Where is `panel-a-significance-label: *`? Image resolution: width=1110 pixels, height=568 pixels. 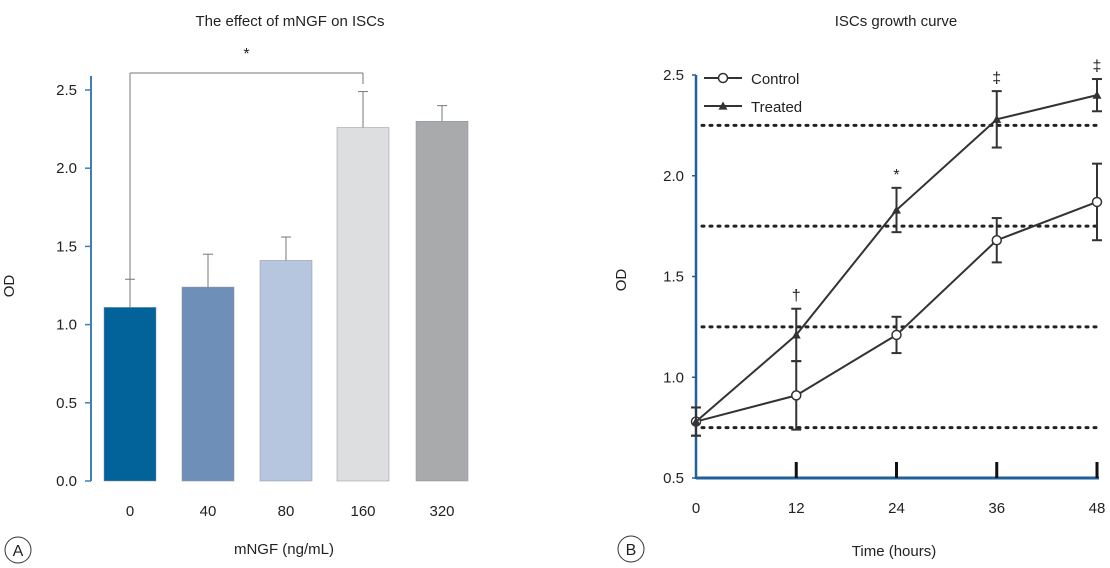 panel-a-significance-label: * is located at coordinates (246, 54).